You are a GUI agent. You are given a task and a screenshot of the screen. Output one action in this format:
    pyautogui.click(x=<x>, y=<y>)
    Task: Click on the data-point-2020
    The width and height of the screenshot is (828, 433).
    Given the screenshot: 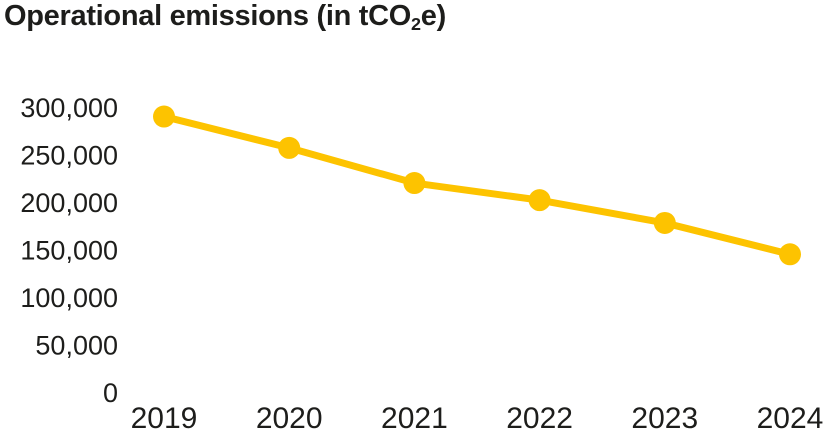 What is the action you would take?
    pyautogui.click(x=289, y=147)
    